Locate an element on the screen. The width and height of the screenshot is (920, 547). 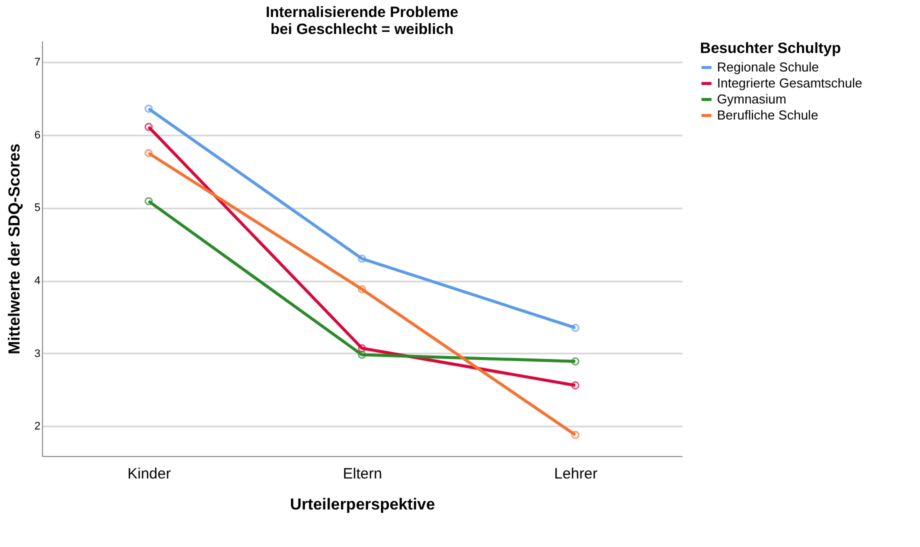
x-axis-title: Urteilerperspektive is located at coordinates (363, 505).